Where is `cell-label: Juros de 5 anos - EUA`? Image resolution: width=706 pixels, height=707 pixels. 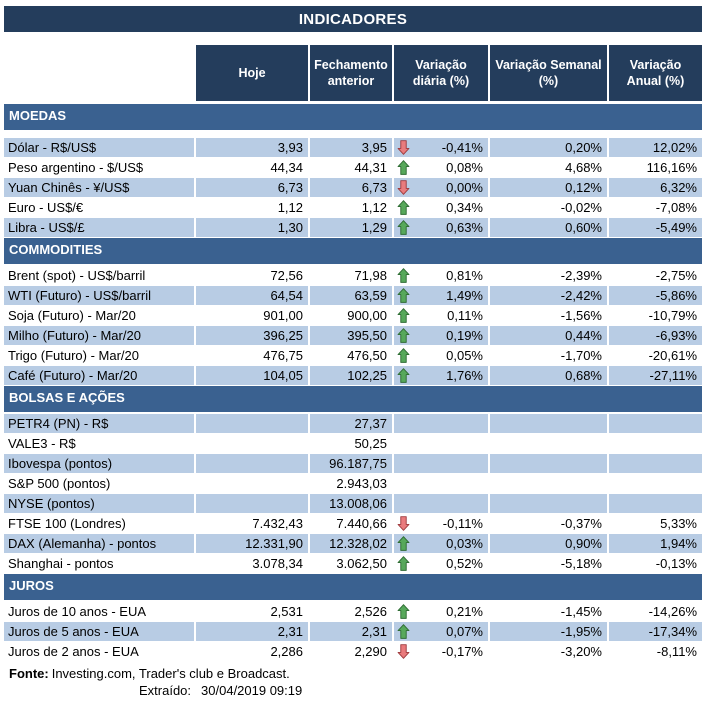
cell-label: Juros de 5 anos - EUA is located at coordinates (100, 631).